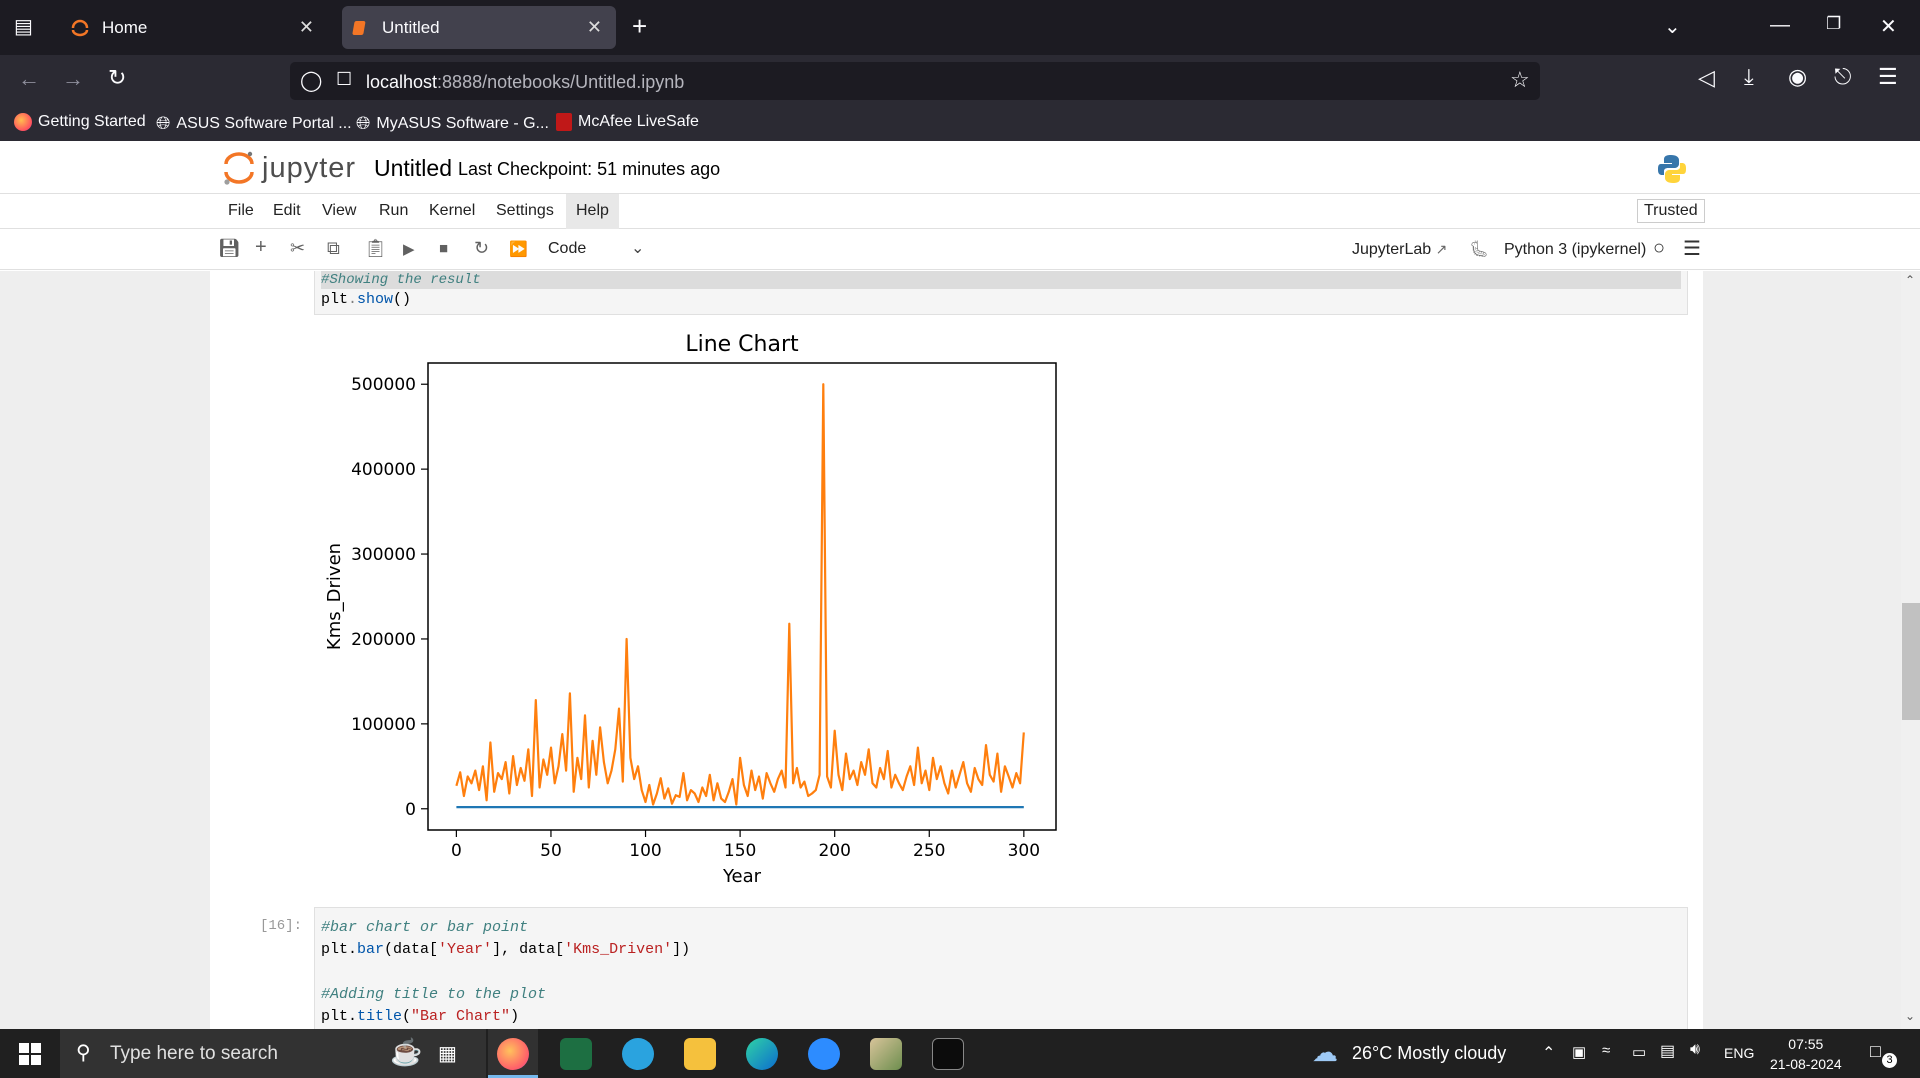 Image resolution: width=1920 pixels, height=1078 pixels. I want to click on clock: 07:55 21-08-2024, so click(1806, 1054).